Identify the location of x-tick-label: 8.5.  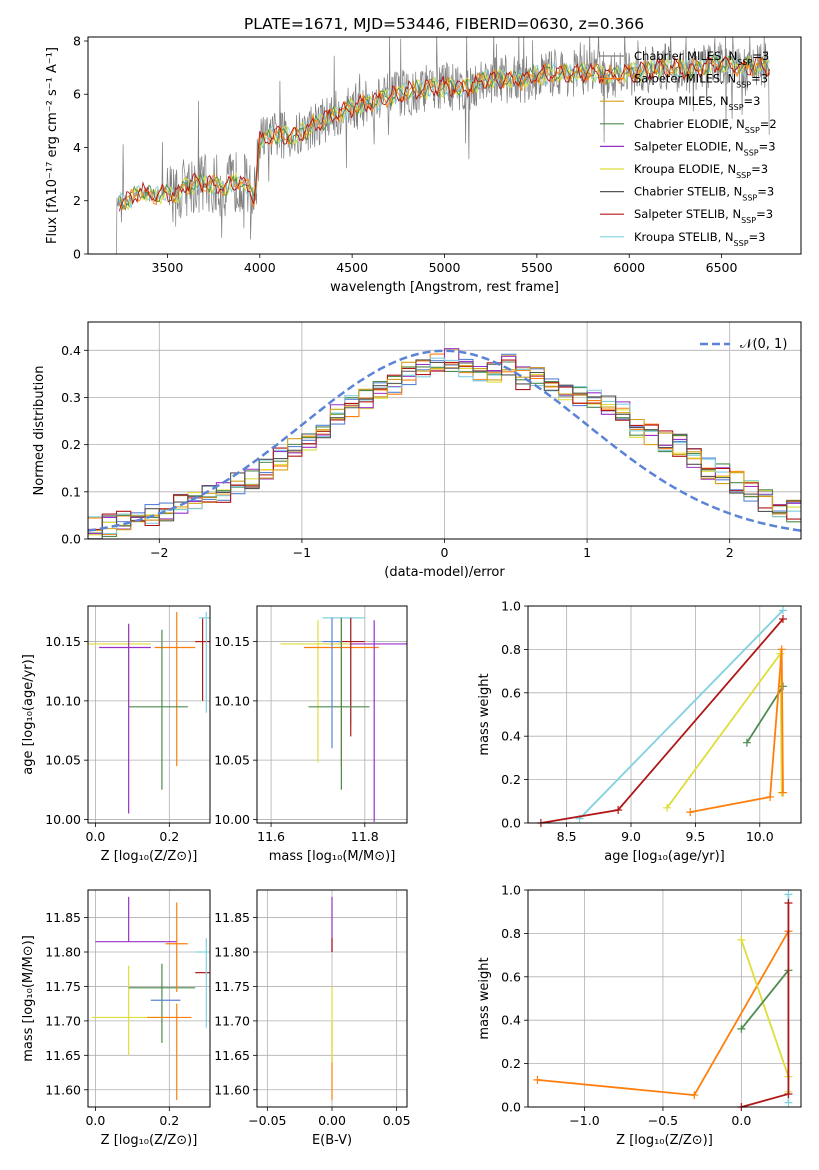
(567, 836).